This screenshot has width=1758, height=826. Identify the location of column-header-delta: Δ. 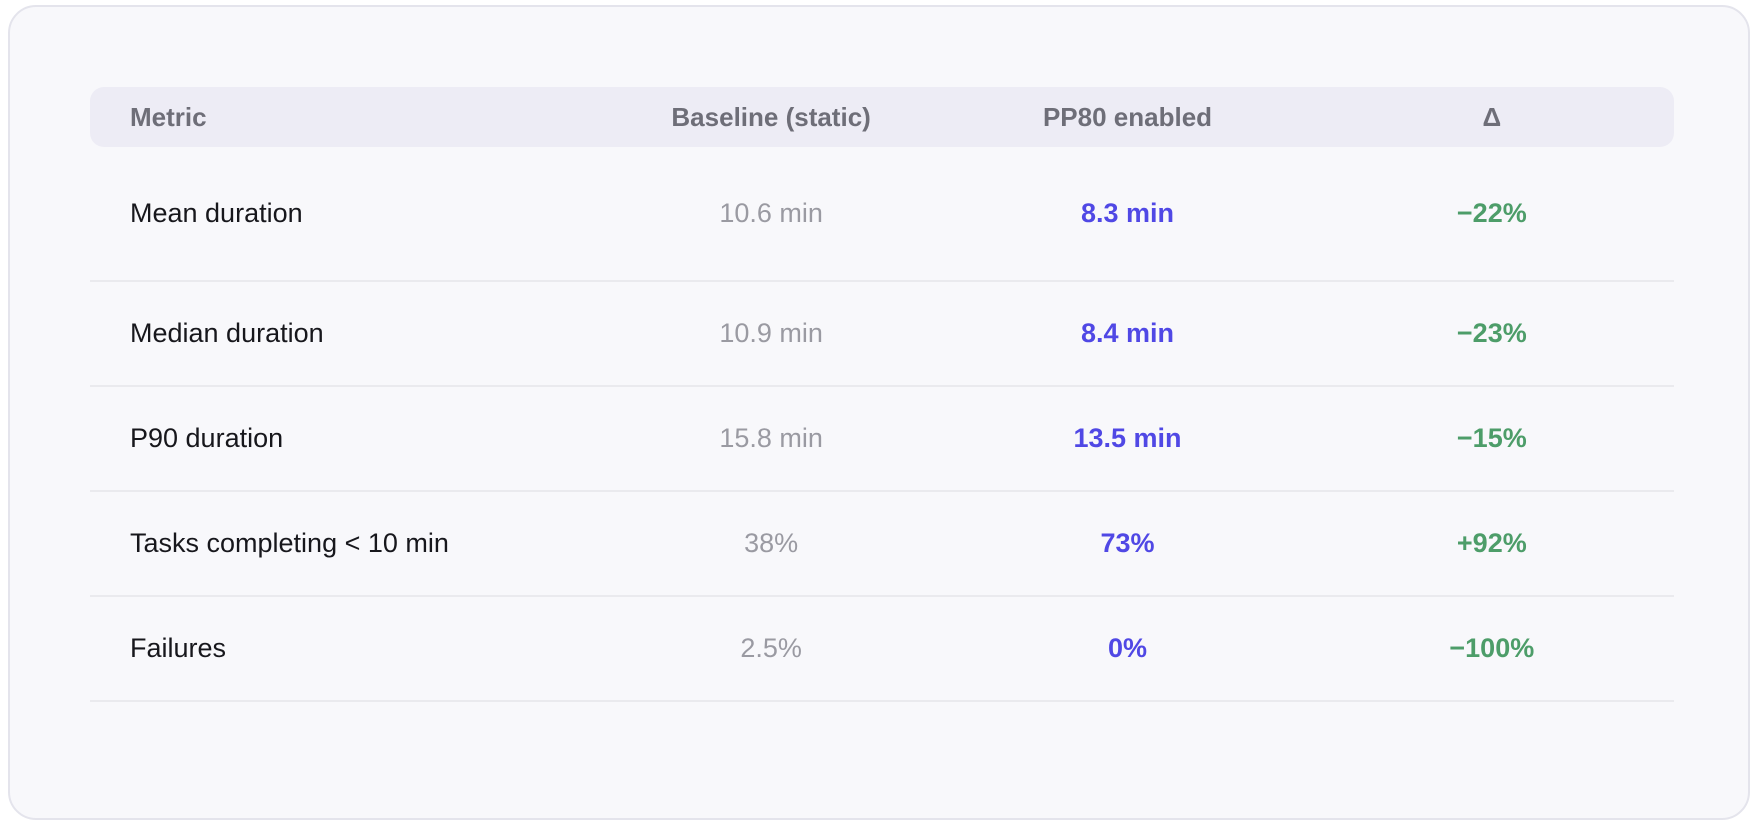
(1492, 116).